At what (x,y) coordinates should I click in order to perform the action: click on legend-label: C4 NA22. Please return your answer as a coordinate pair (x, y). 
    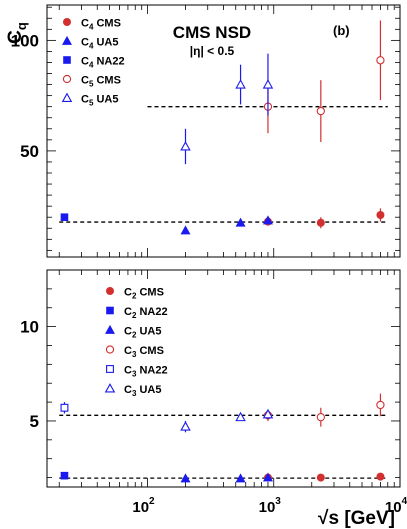
    Looking at the image, I should click on (103, 63).